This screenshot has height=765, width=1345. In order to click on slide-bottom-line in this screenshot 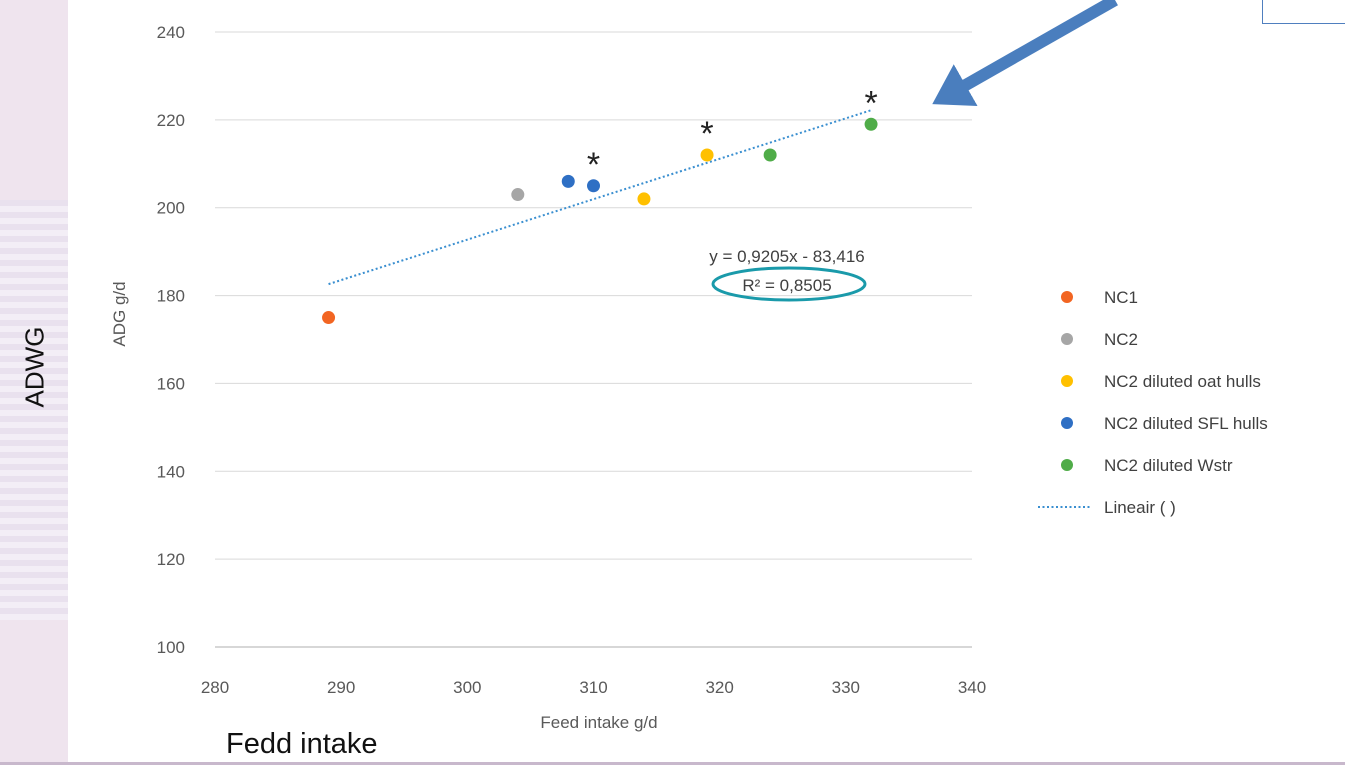, I will do `click(672, 763)`.